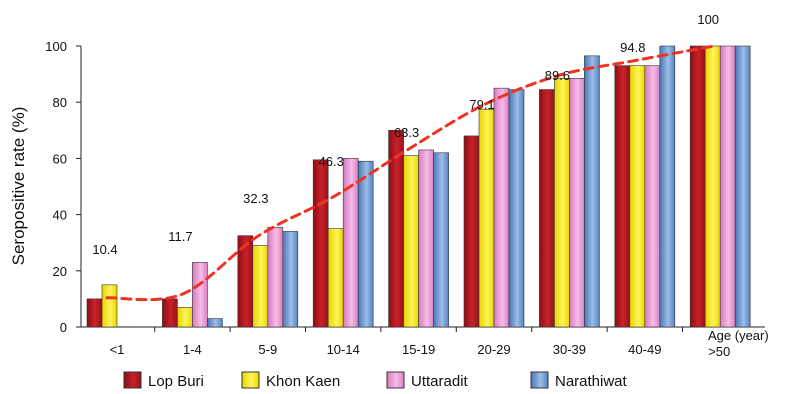 Image resolution: width=790 pixels, height=394 pixels. I want to click on trend-value-label: 11.7, so click(180, 236).